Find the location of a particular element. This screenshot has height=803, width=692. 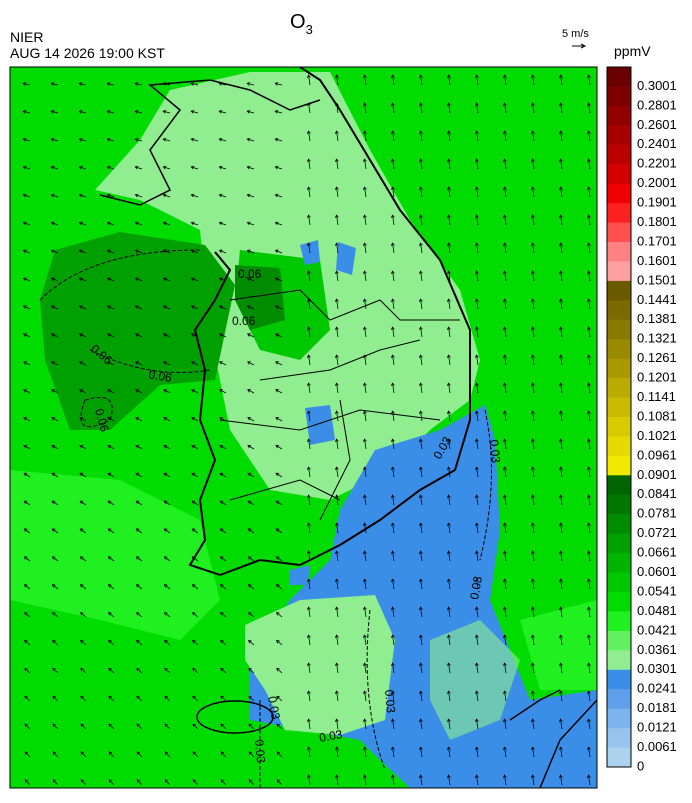

contour-label: 0.06 is located at coordinates (244, 321).